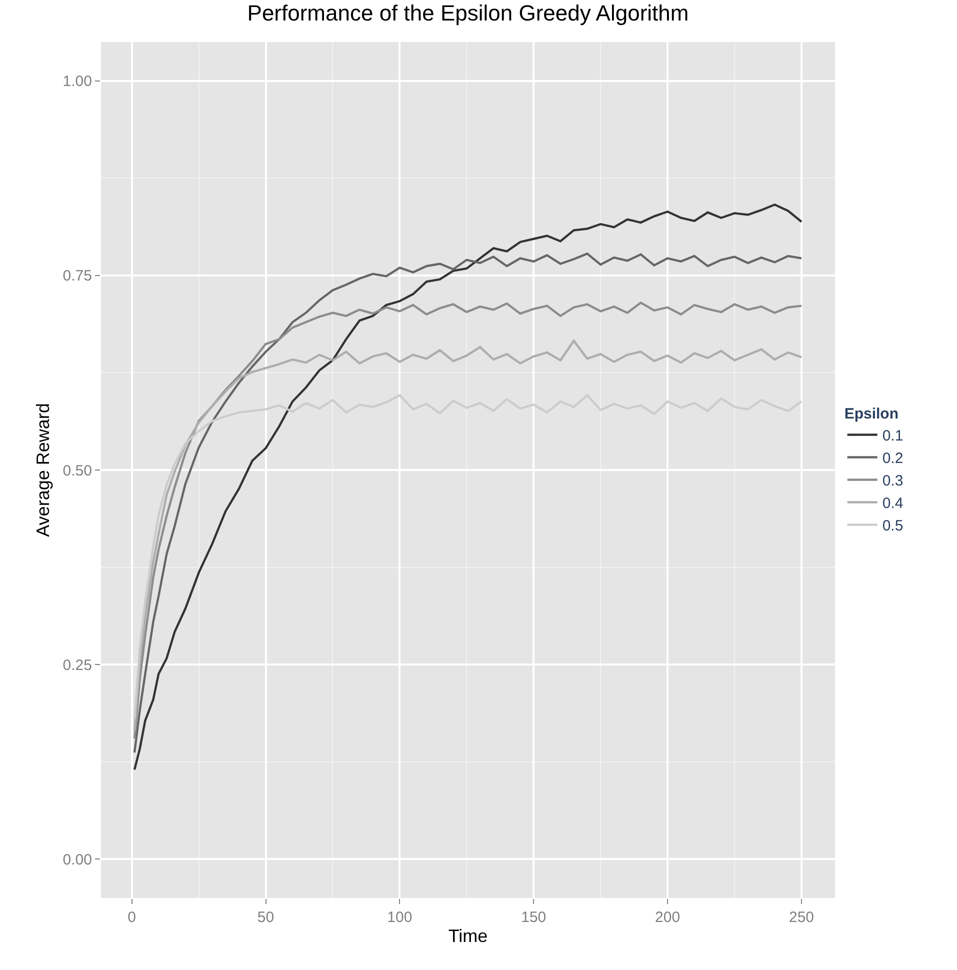 This screenshot has height=970, width=957. I want to click on x-tick-label: 100, so click(399, 917).